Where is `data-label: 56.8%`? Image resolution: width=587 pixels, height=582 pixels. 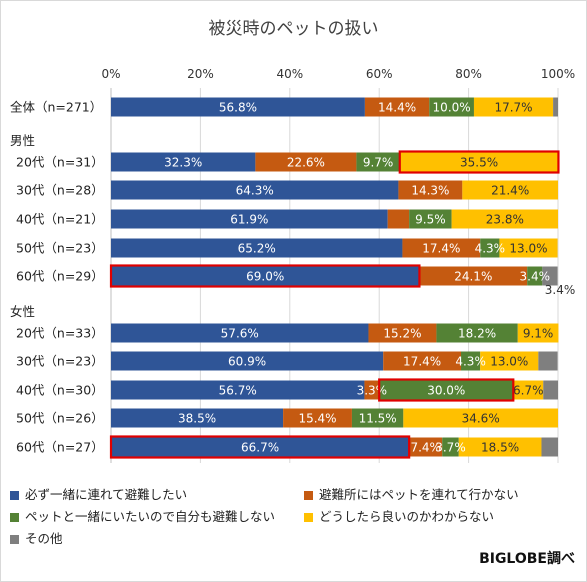
data-label: 56.8% is located at coordinates (238, 108).